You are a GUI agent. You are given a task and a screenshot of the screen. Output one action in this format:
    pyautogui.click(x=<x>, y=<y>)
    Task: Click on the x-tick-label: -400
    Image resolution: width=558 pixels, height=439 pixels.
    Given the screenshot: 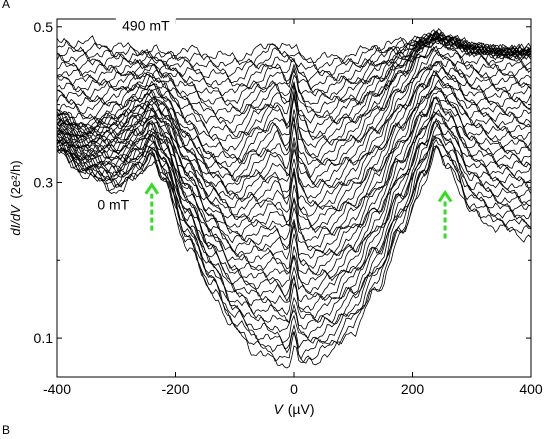 What is the action you would take?
    pyautogui.click(x=57, y=389)
    